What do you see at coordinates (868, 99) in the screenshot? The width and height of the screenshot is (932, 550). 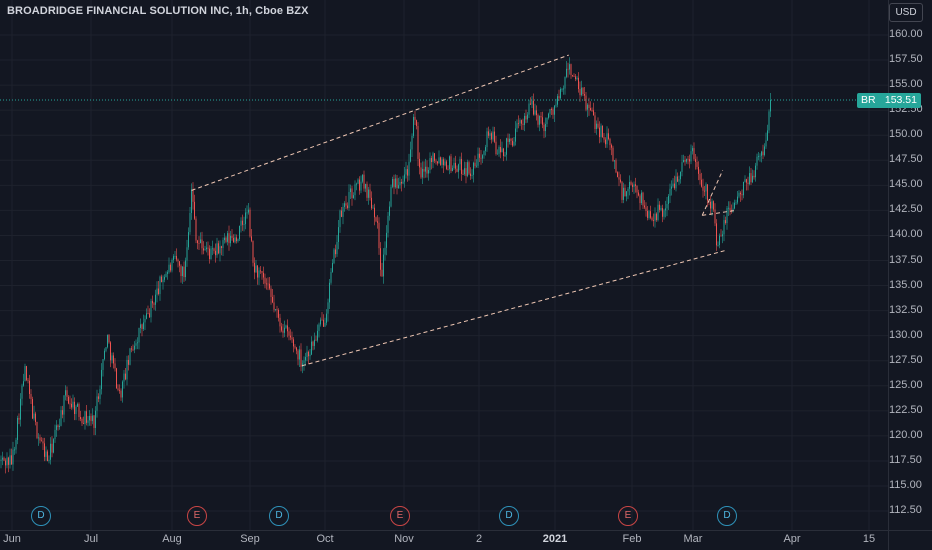 I see `last-price-symbol: BR` at bounding box center [868, 99].